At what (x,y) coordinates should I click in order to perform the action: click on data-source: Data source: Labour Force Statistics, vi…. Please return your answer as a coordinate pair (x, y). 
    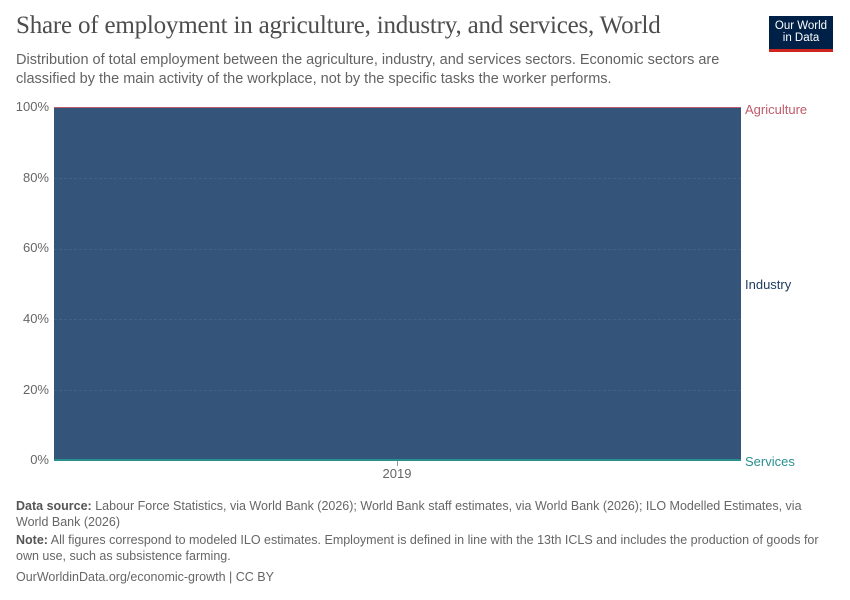
    Looking at the image, I should click on (426, 514).